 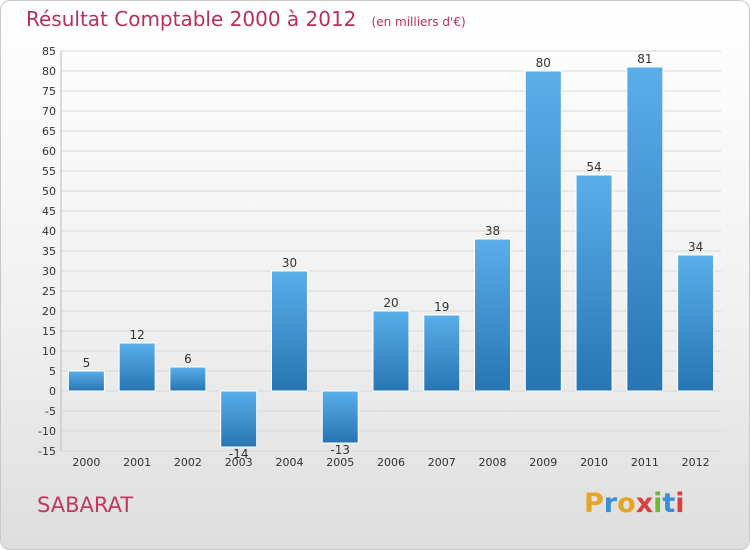 I want to click on data-label-2010: 54, so click(x=593, y=167).